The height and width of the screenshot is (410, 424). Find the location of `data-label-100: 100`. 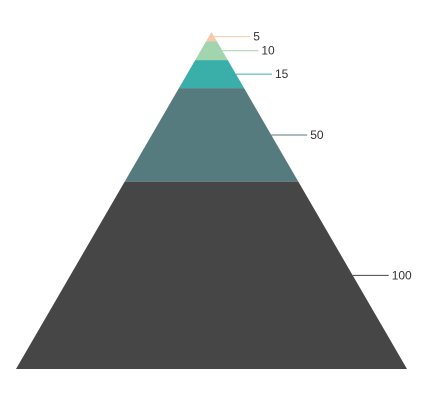

data-label-100: 100 is located at coordinates (402, 275).